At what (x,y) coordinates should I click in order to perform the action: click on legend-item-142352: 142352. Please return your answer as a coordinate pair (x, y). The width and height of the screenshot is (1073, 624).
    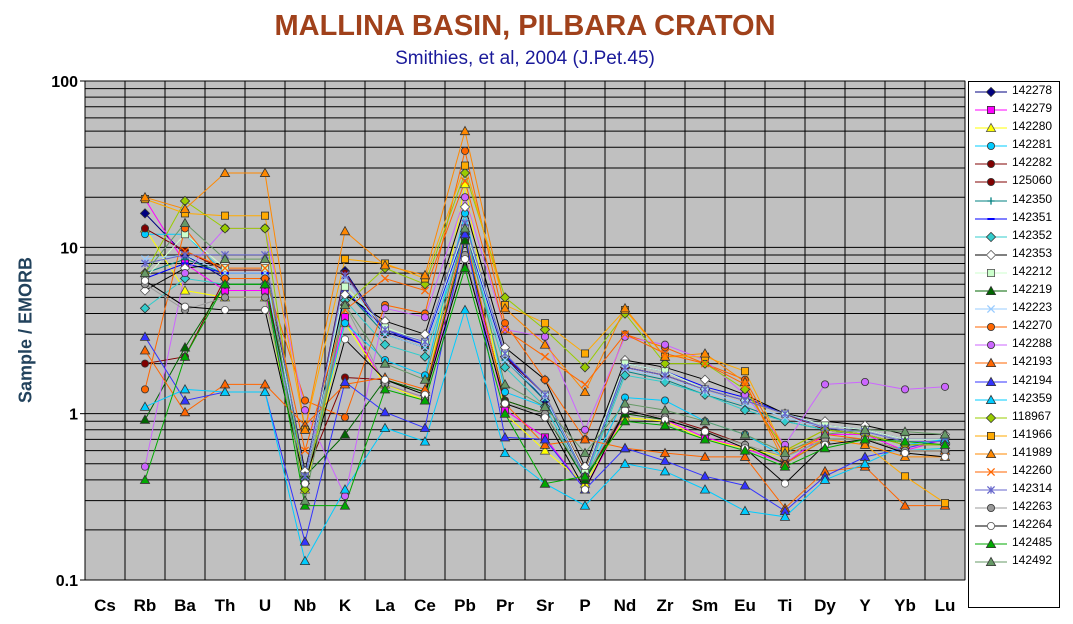
    Looking at the image, I should click on (1014, 236).